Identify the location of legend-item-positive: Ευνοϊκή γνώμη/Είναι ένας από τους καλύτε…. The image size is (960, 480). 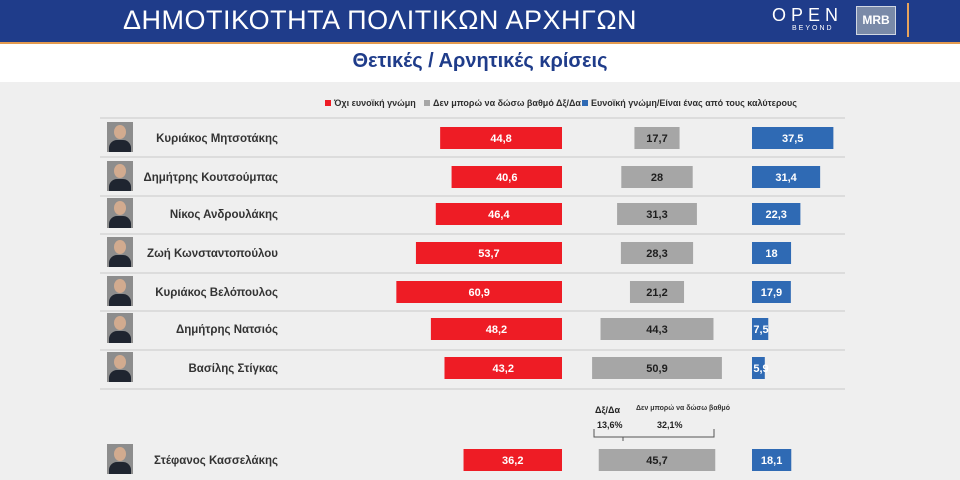
(689, 103).